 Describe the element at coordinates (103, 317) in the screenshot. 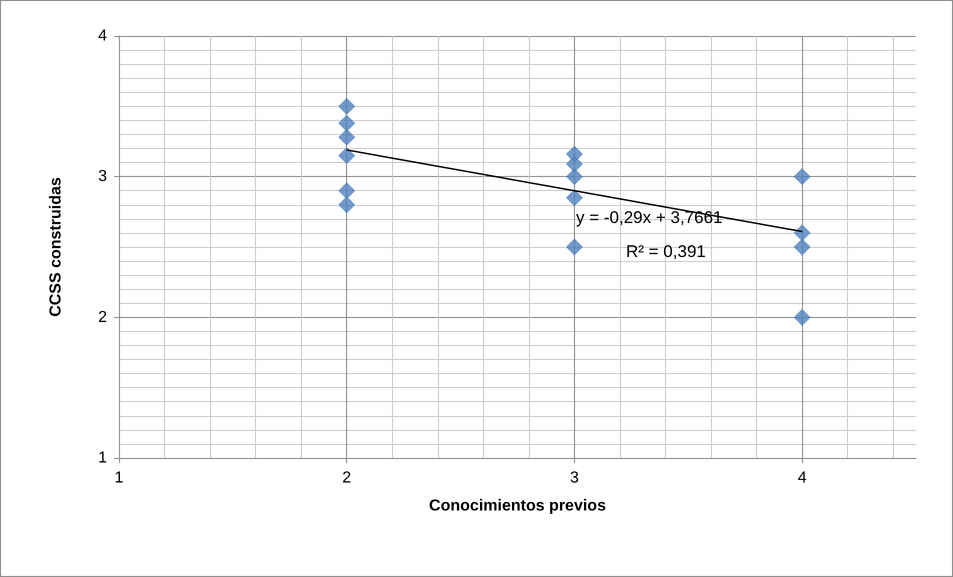

I see `y-tick-label: 2` at that location.